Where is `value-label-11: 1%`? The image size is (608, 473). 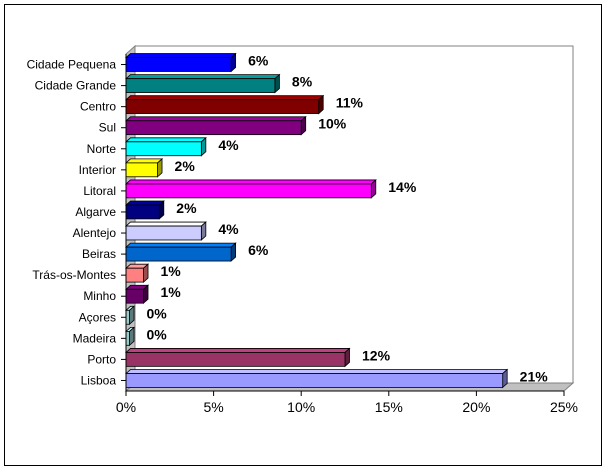 value-label-11: 1% is located at coordinates (171, 292).